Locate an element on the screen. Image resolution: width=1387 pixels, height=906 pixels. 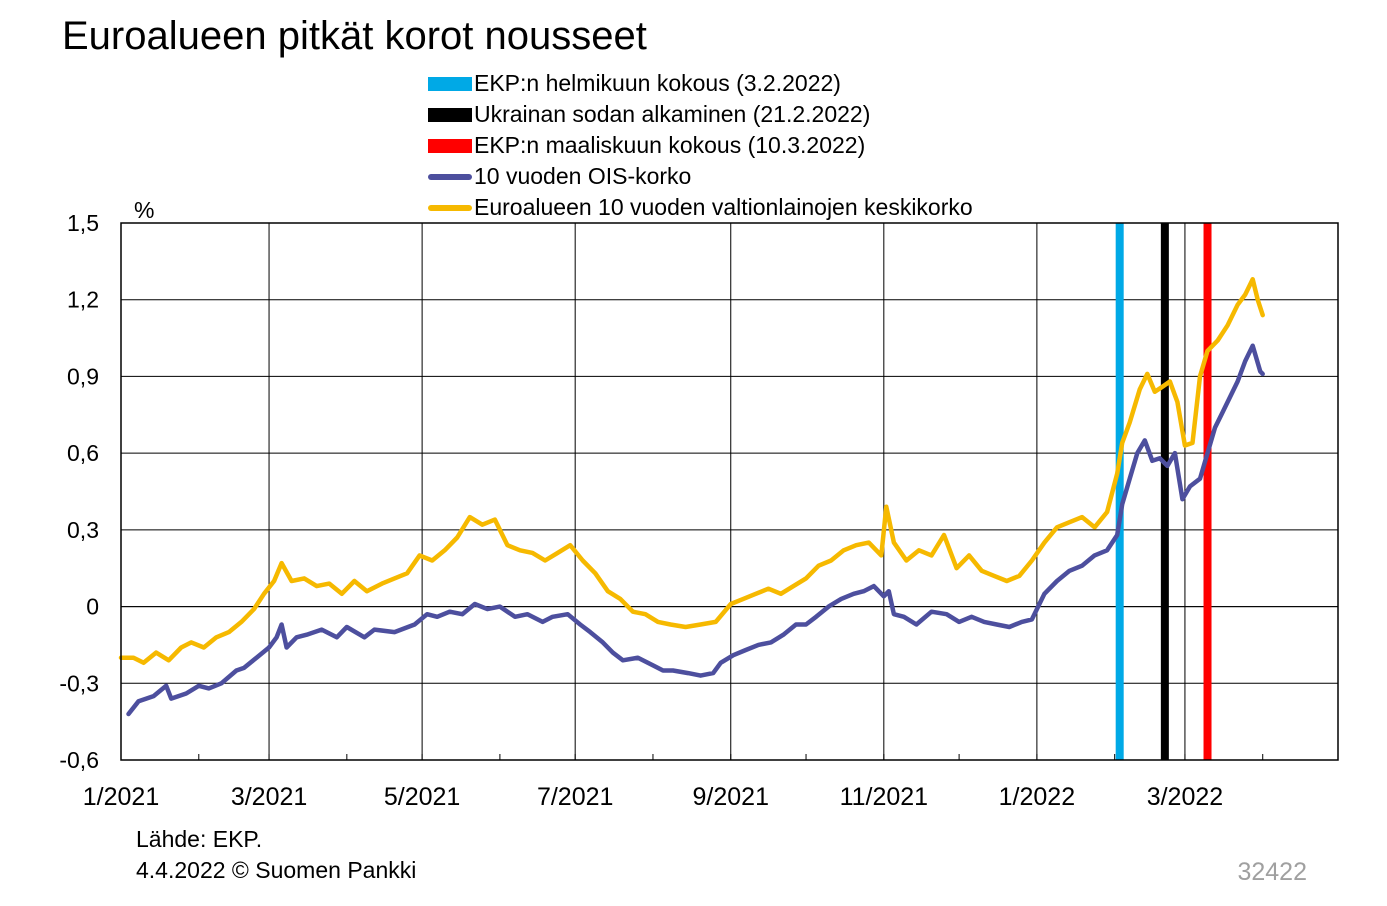
x-tick-label: 5/2021 is located at coordinates (422, 797).